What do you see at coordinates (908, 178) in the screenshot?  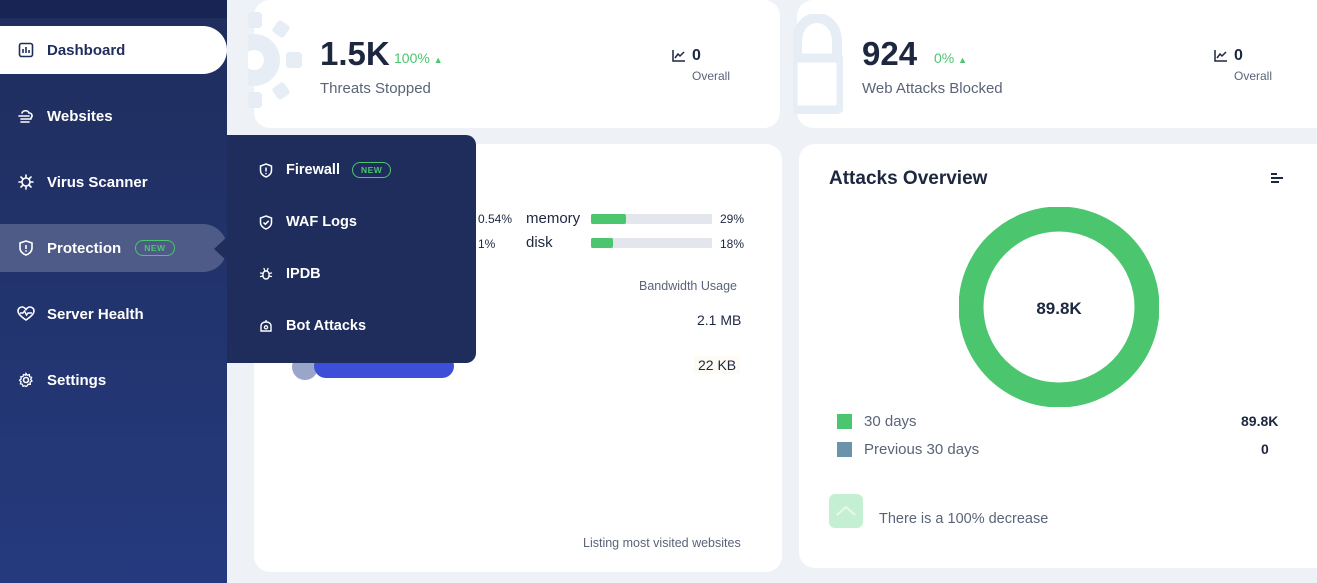 I see `attacks-overview-title: Attacks Overview` at bounding box center [908, 178].